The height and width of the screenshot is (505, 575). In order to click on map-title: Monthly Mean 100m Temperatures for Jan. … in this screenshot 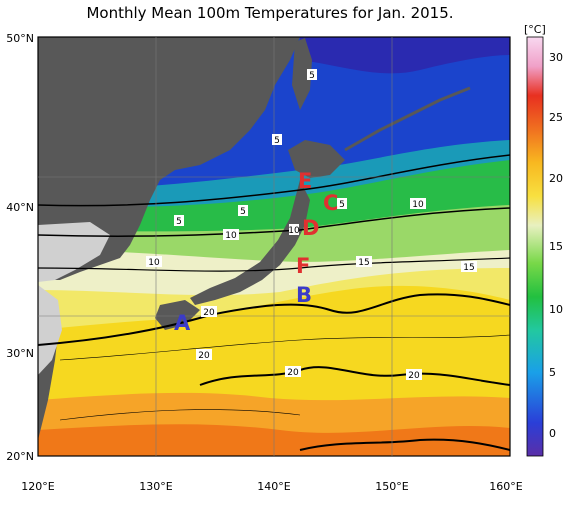, I will do `click(270, 13)`.